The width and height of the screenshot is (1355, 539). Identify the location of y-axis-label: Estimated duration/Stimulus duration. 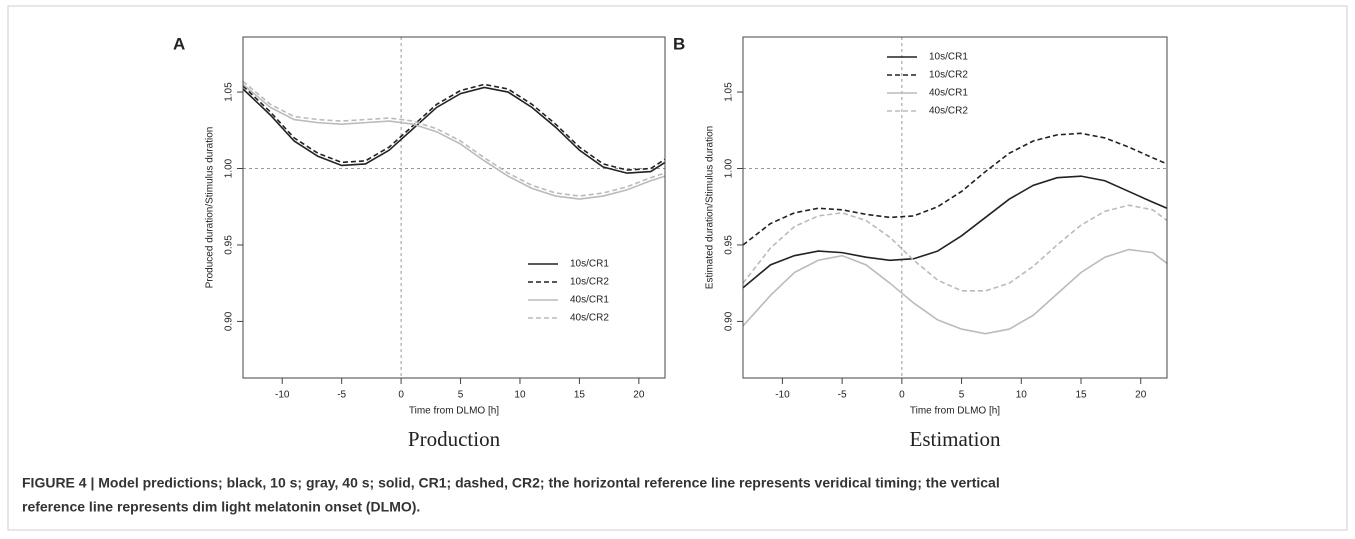
(710, 207).